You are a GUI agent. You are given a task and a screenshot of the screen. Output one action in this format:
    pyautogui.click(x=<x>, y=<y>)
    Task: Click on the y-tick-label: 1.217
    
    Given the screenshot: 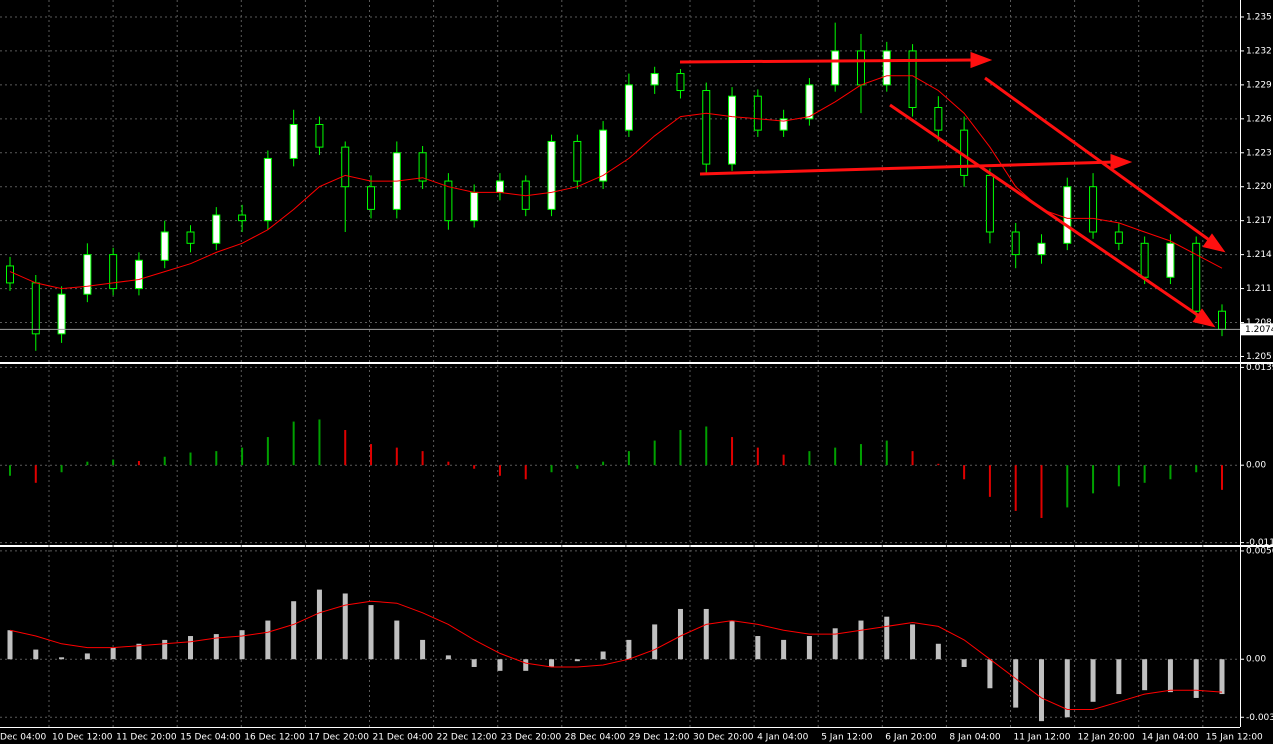 What is the action you would take?
    pyautogui.click(x=1259, y=221)
    